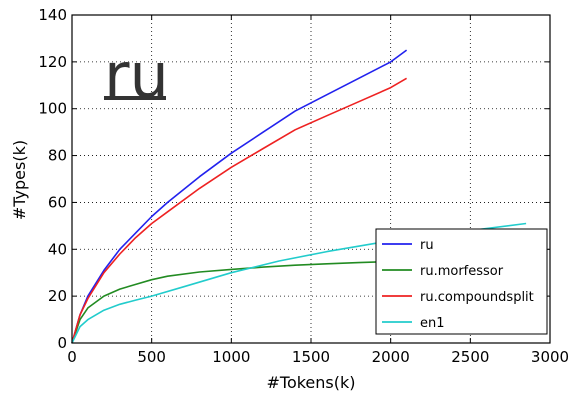  Describe the element at coordinates (52, 109) in the screenshot. I see `y-tick-label: 100` at that location.